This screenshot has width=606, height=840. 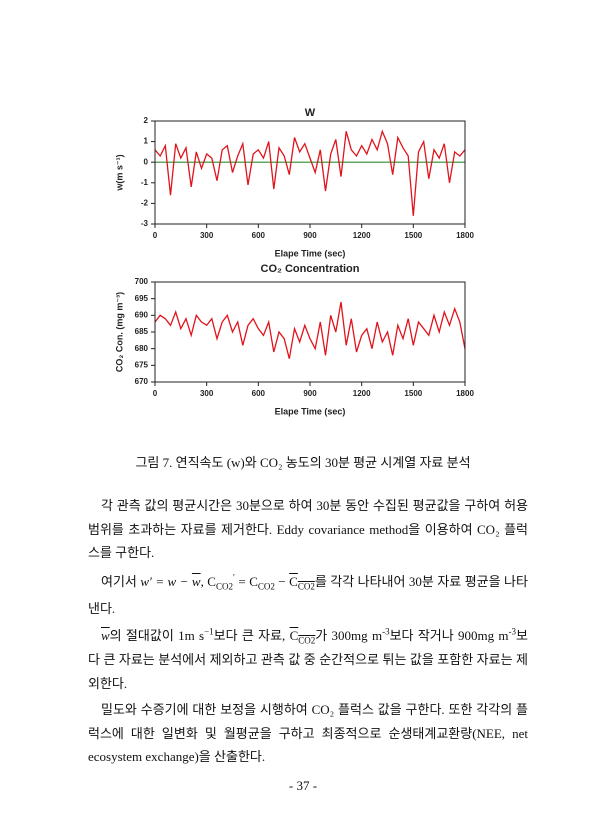 I want to click on y-tick-label: 700, so click(x=142, y=281).